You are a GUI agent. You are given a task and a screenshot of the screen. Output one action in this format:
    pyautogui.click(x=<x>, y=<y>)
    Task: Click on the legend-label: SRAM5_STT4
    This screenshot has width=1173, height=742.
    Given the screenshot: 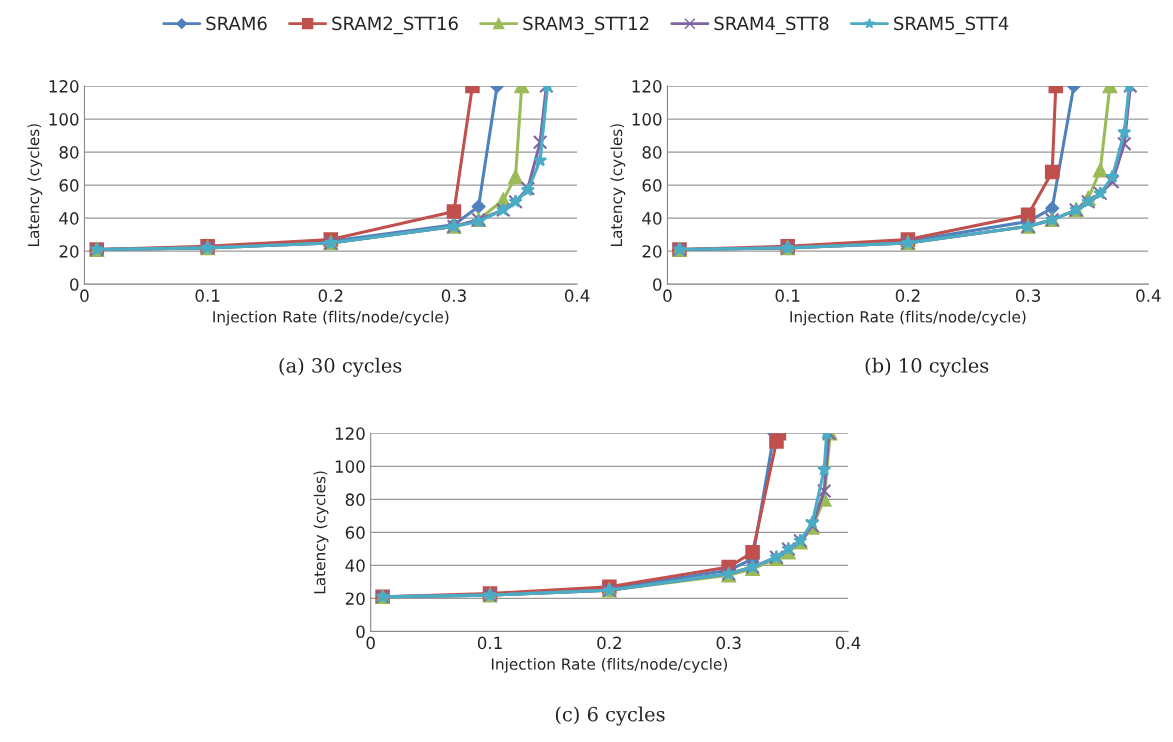 What is the action you would take?
    pyautogui.click(x=951, y=25)
    